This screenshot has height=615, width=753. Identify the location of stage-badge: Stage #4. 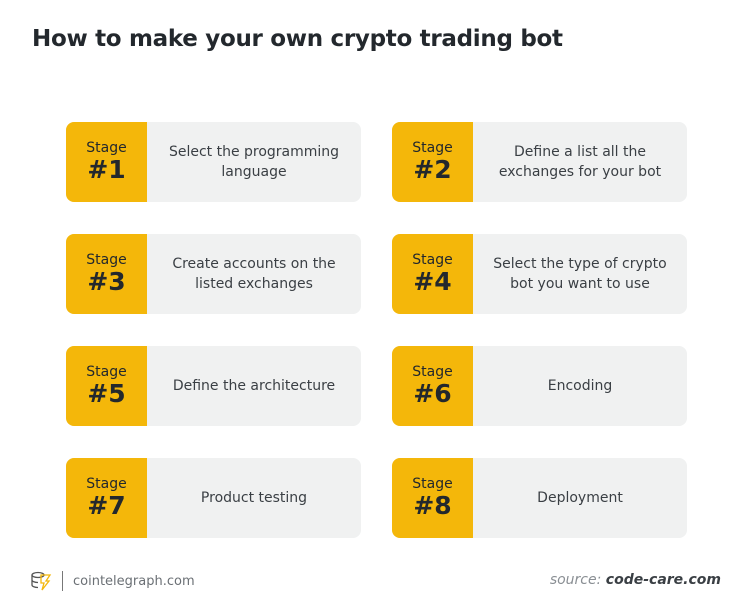
(432, 274).